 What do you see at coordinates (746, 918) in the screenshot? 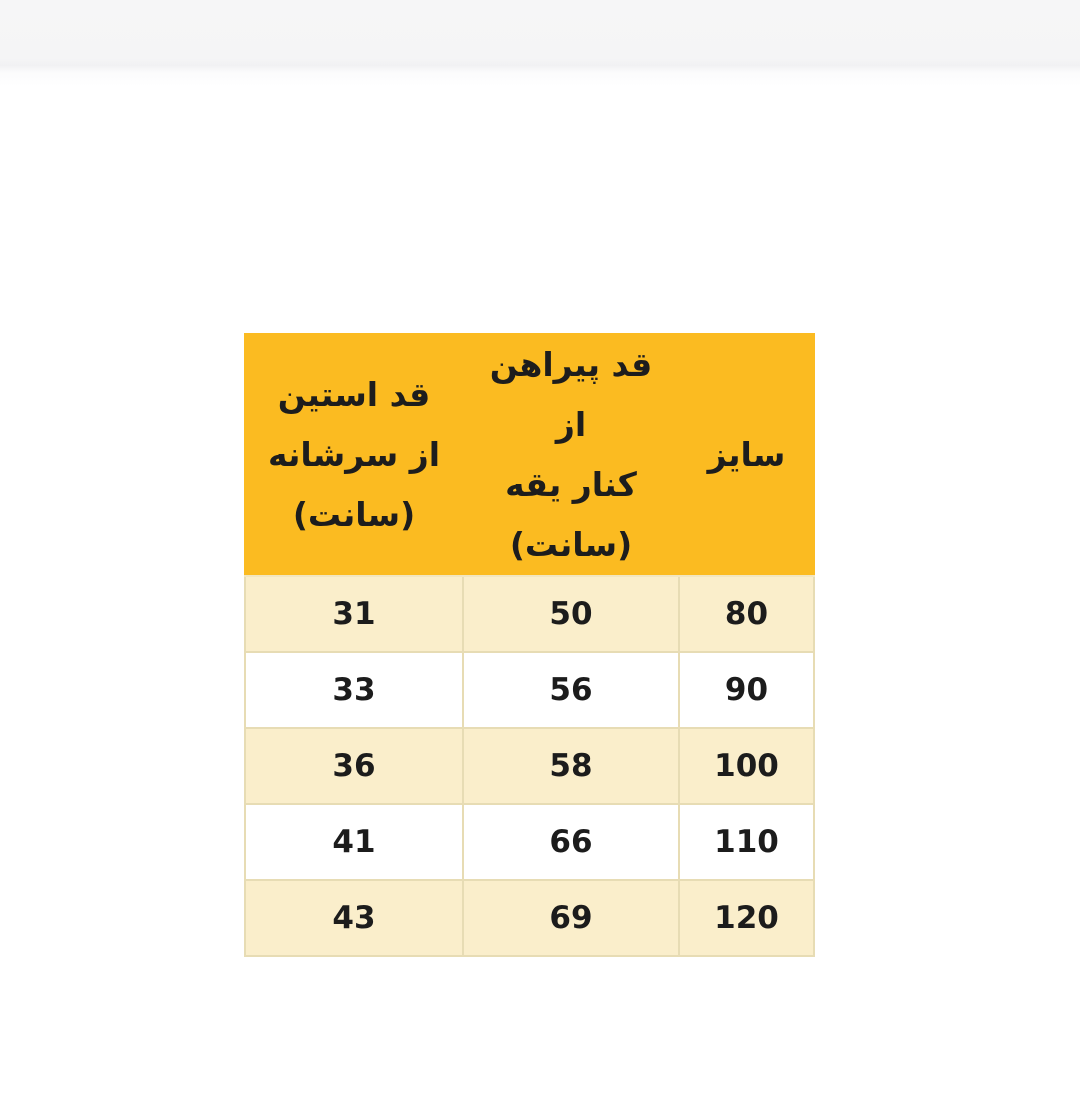
I see `cell-size: 120` at bounding box center [746, 918].